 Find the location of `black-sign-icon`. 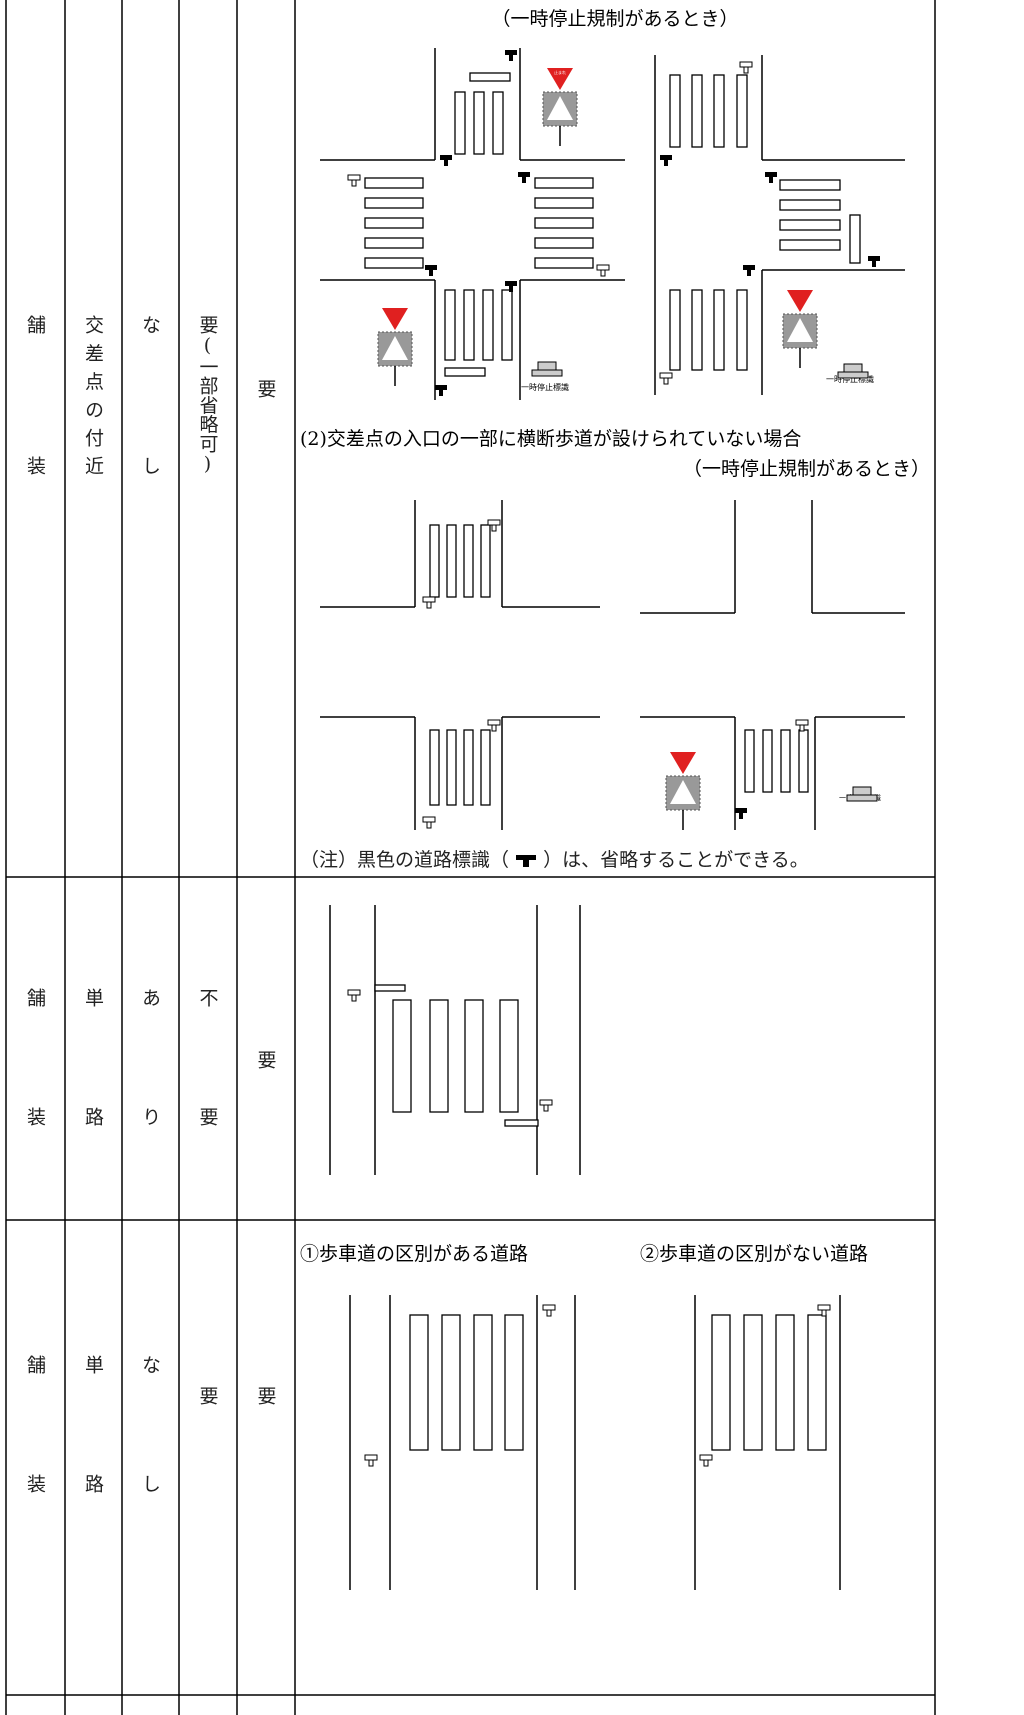

black-sign-icon is located at coordinates (526, 861).